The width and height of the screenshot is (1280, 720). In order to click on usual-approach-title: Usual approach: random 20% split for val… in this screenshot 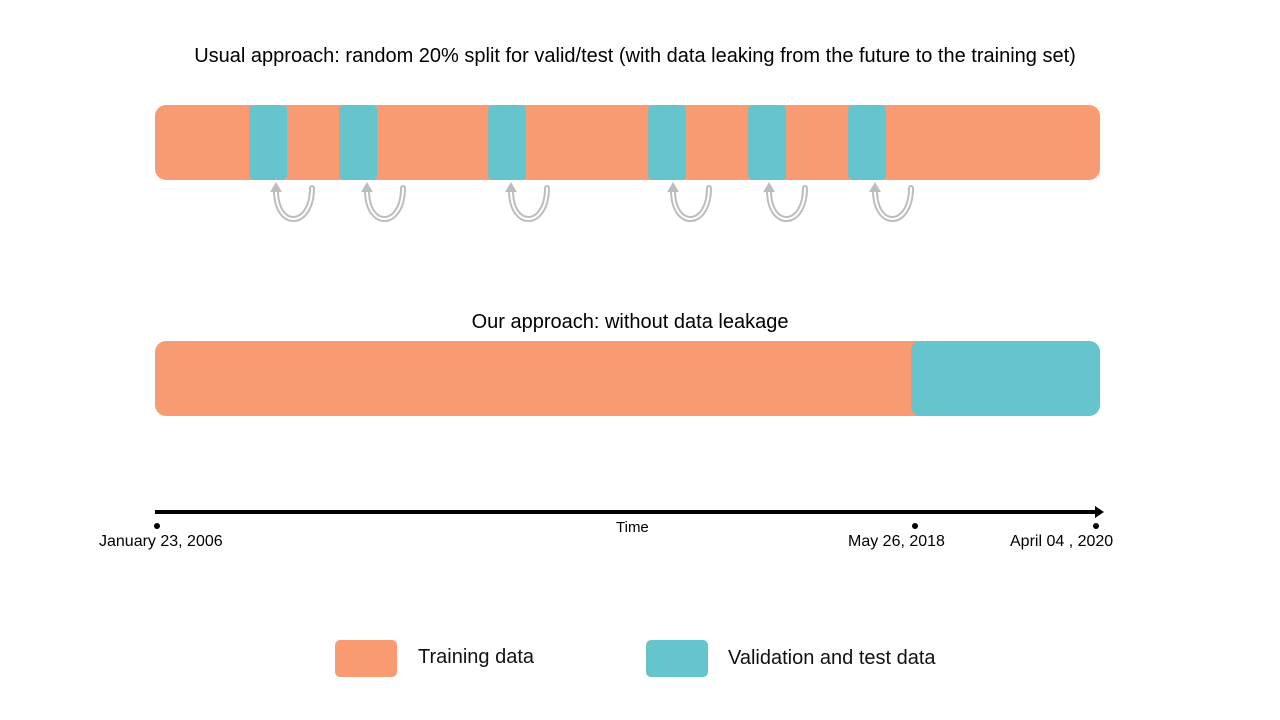, I will do `click(635, 56)`.